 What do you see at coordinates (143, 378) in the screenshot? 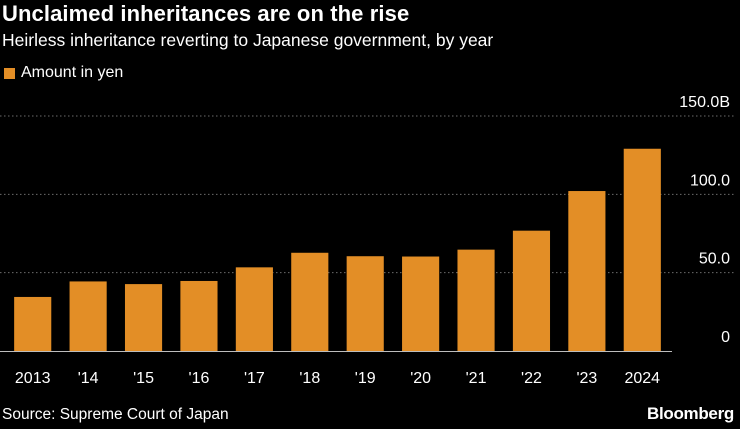
I see `x-tick-label: '15` at bounding box center [143, 378].